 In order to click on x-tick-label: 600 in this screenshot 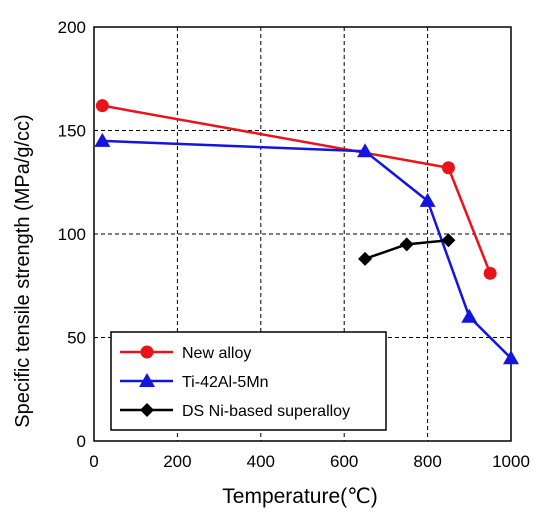, I will do `click(344, 461)`.